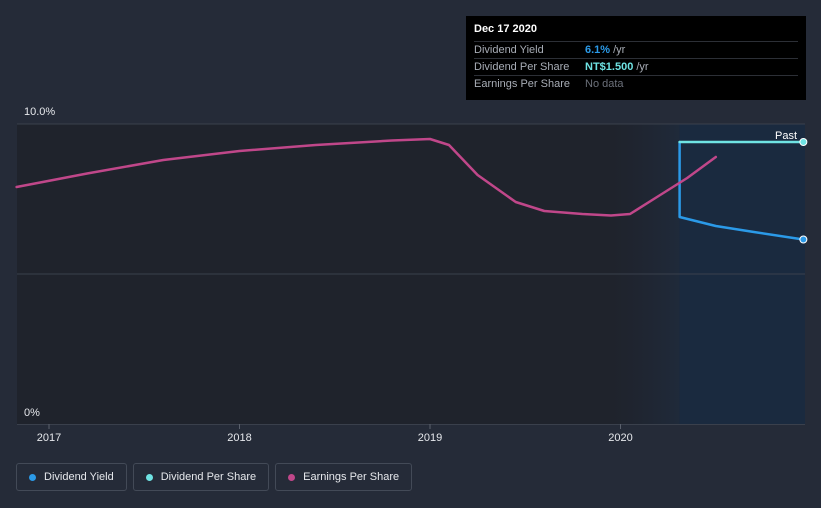  I want to click on tooltip-key: Dividend Yield, so click(509, 50).